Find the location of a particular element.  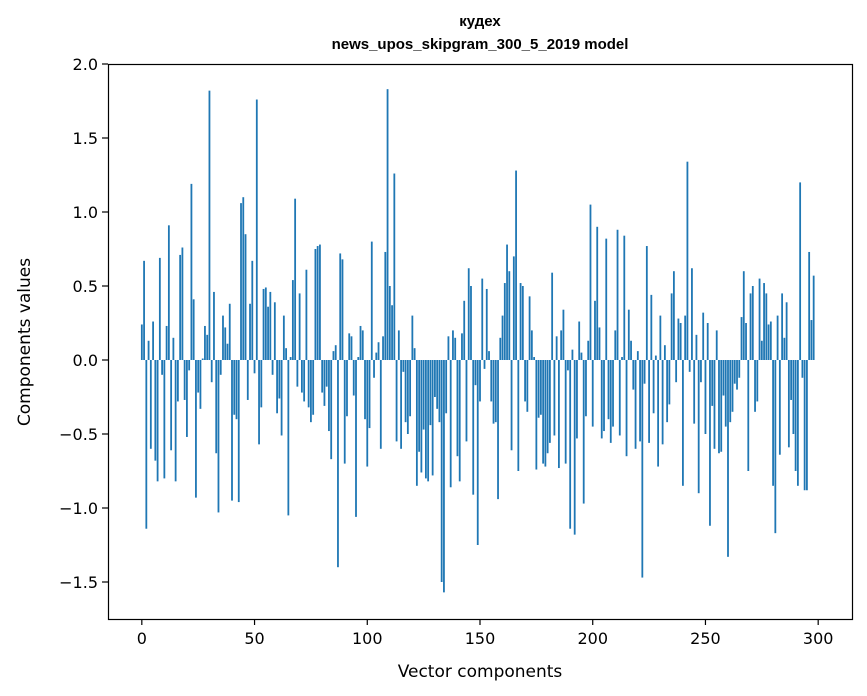

x-tick-label: 250 is located at coordinates (705, 638).